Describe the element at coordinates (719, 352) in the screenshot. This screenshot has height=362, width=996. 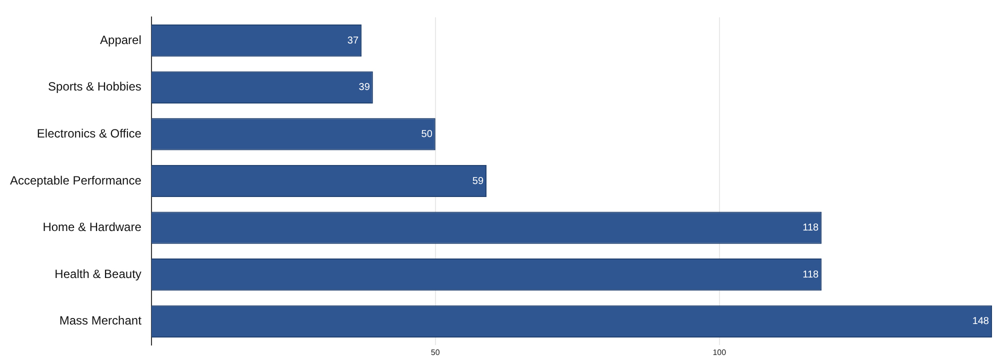
I see `x-tick-label: 100` at that location.